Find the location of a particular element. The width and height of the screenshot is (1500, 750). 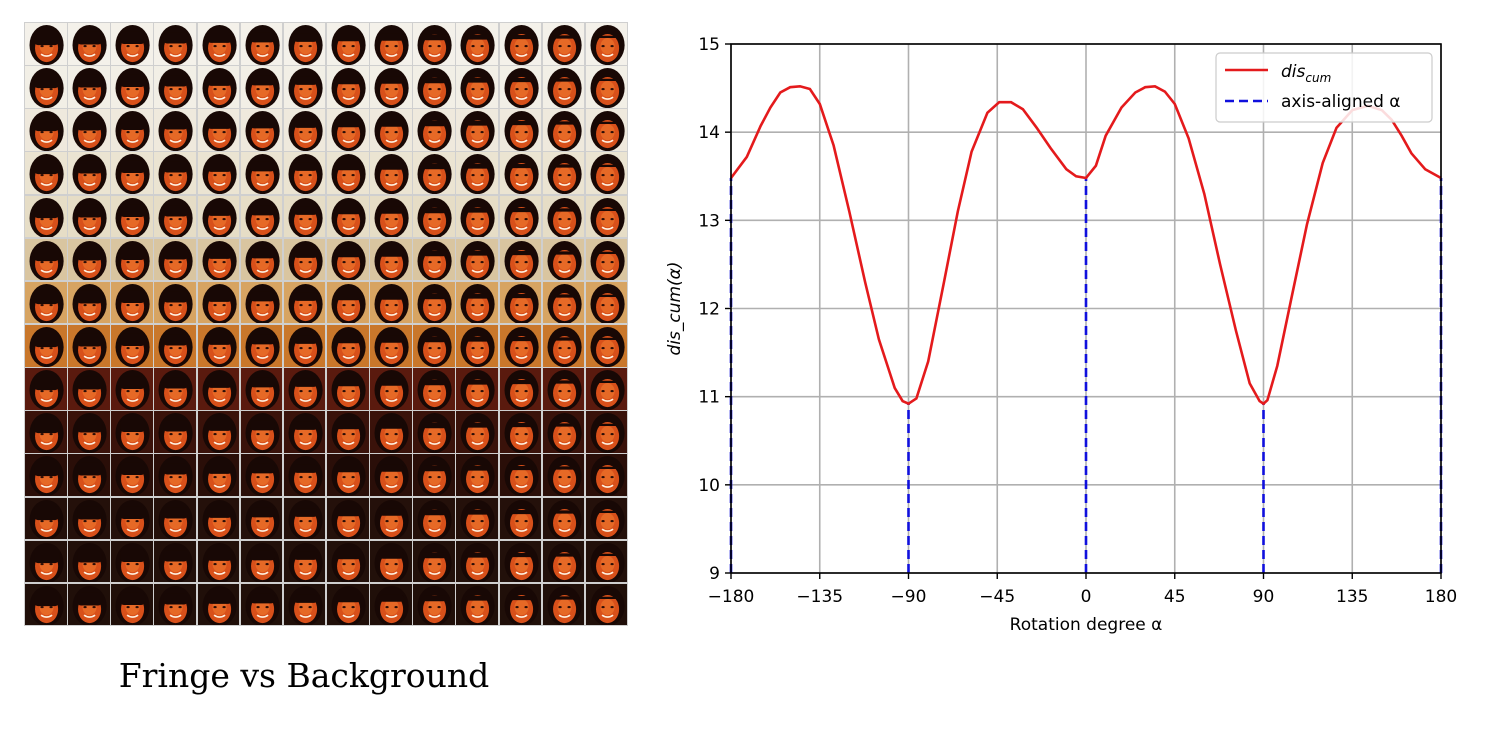

y-tick-label: 14 is located at coordinates (709, 133).